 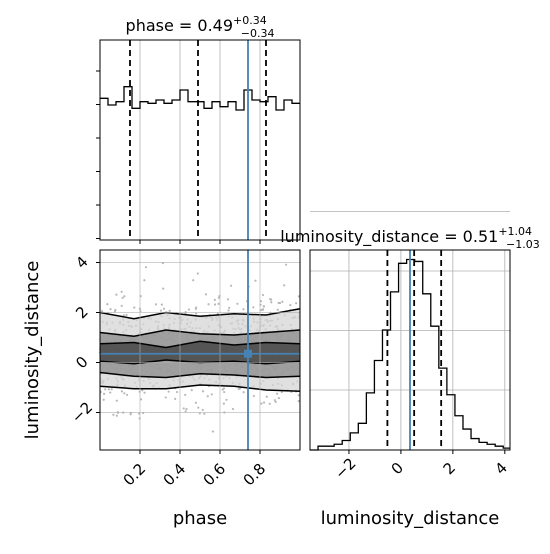 I want to click on ld-hist-xtick-label-0: −2, so click(x=345, y=468).